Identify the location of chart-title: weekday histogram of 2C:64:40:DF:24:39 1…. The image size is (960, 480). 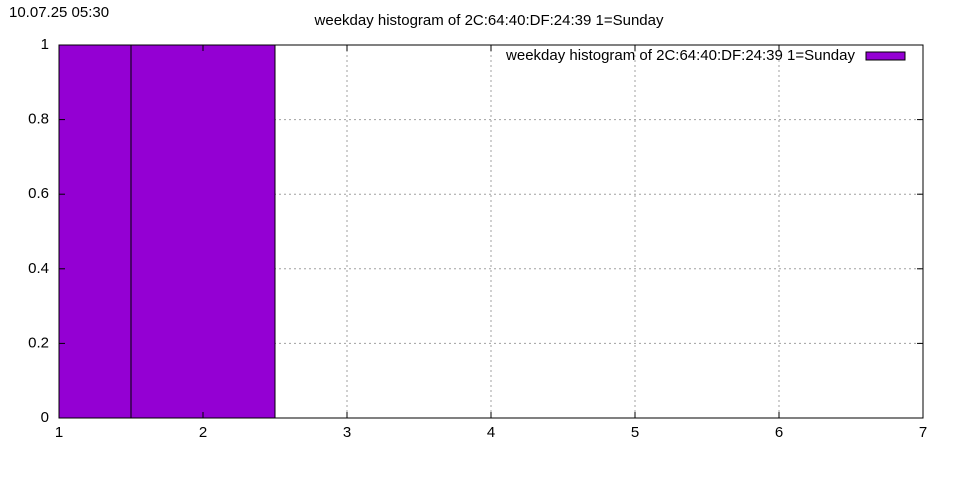
(489, 20).